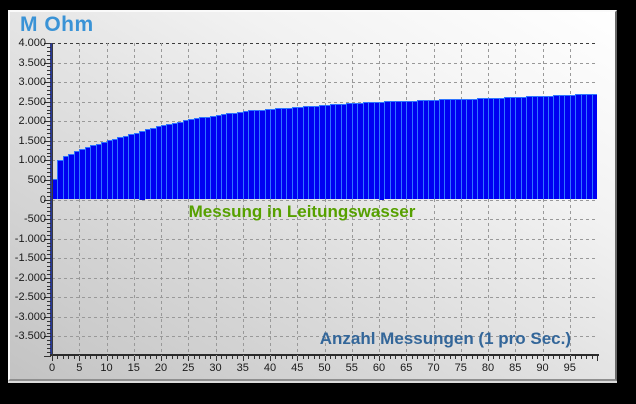 The width and height of the screenshot is (636, 404). What do you see at coordinates (32, 121) in the screenshot?
I see `y-tick-label: 2.000` at bounding box center [32, 121].